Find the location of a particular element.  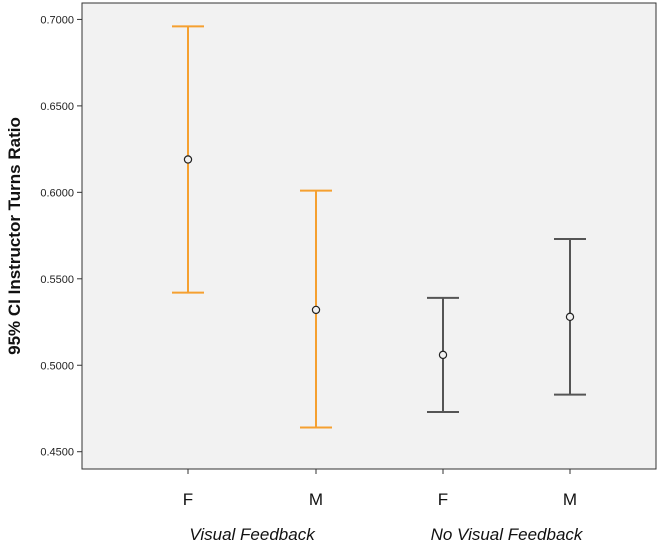

y-axis-title: 95% CI Instructor Turns Ratio is located at coordinates (14, 236).